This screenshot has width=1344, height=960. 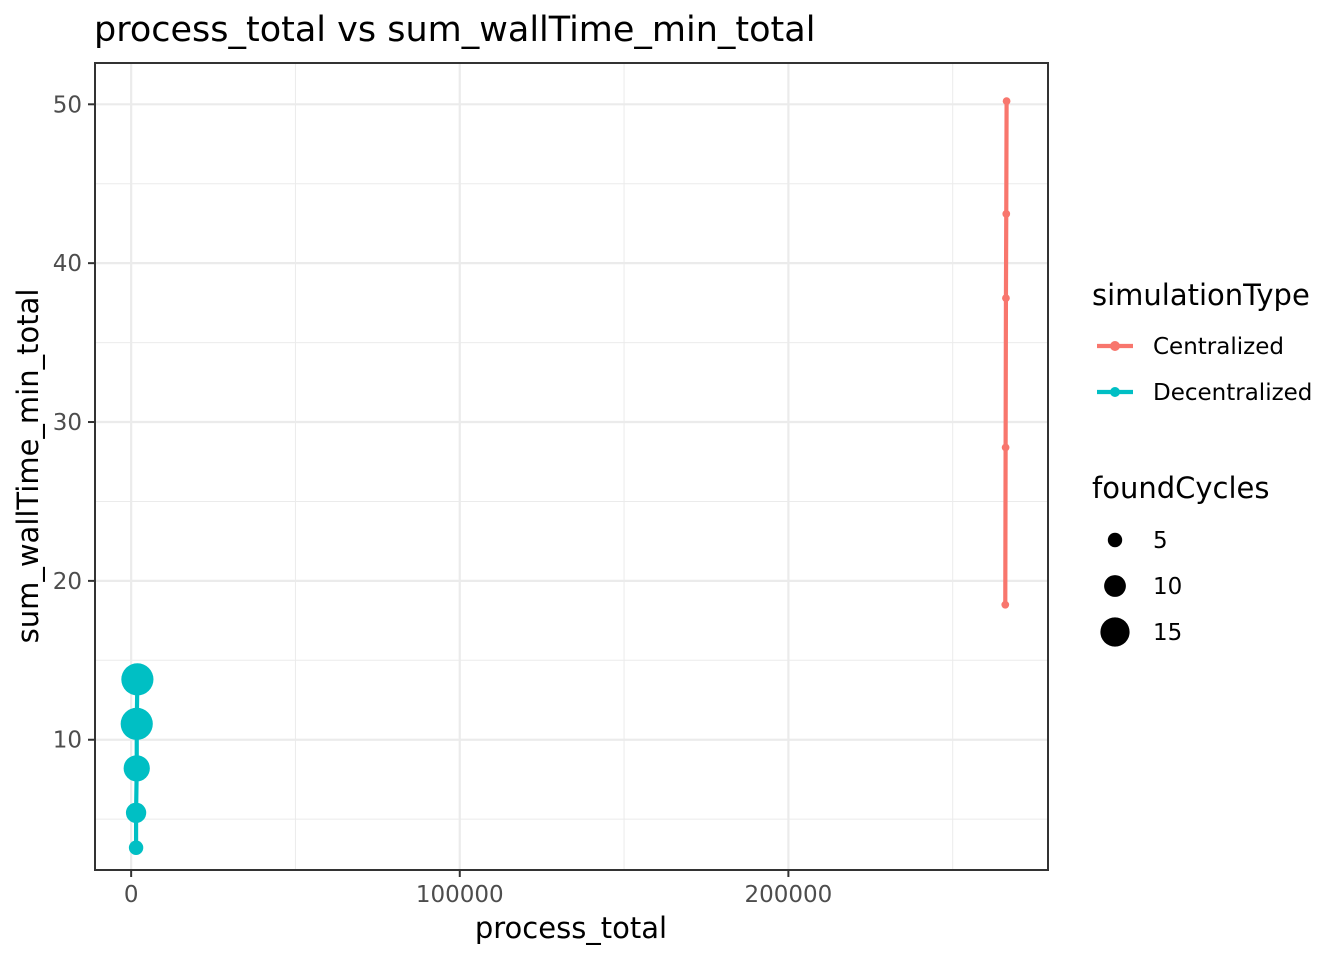 I want to click on legend-label: Decentralized, so click(x=1232, y=393).